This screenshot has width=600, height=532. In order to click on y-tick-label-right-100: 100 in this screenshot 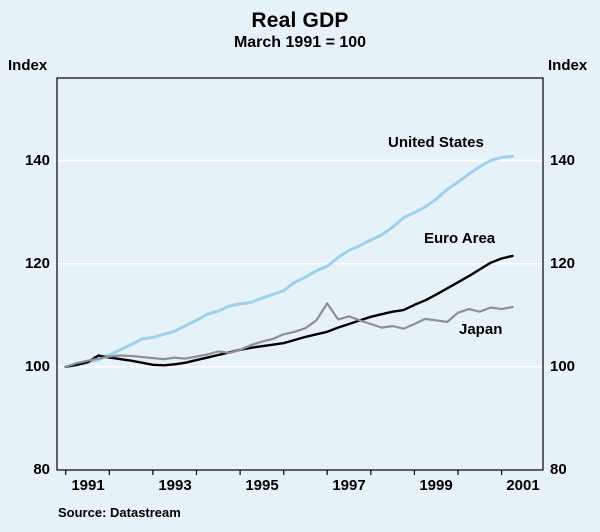, I will do `click(563, 366)`.